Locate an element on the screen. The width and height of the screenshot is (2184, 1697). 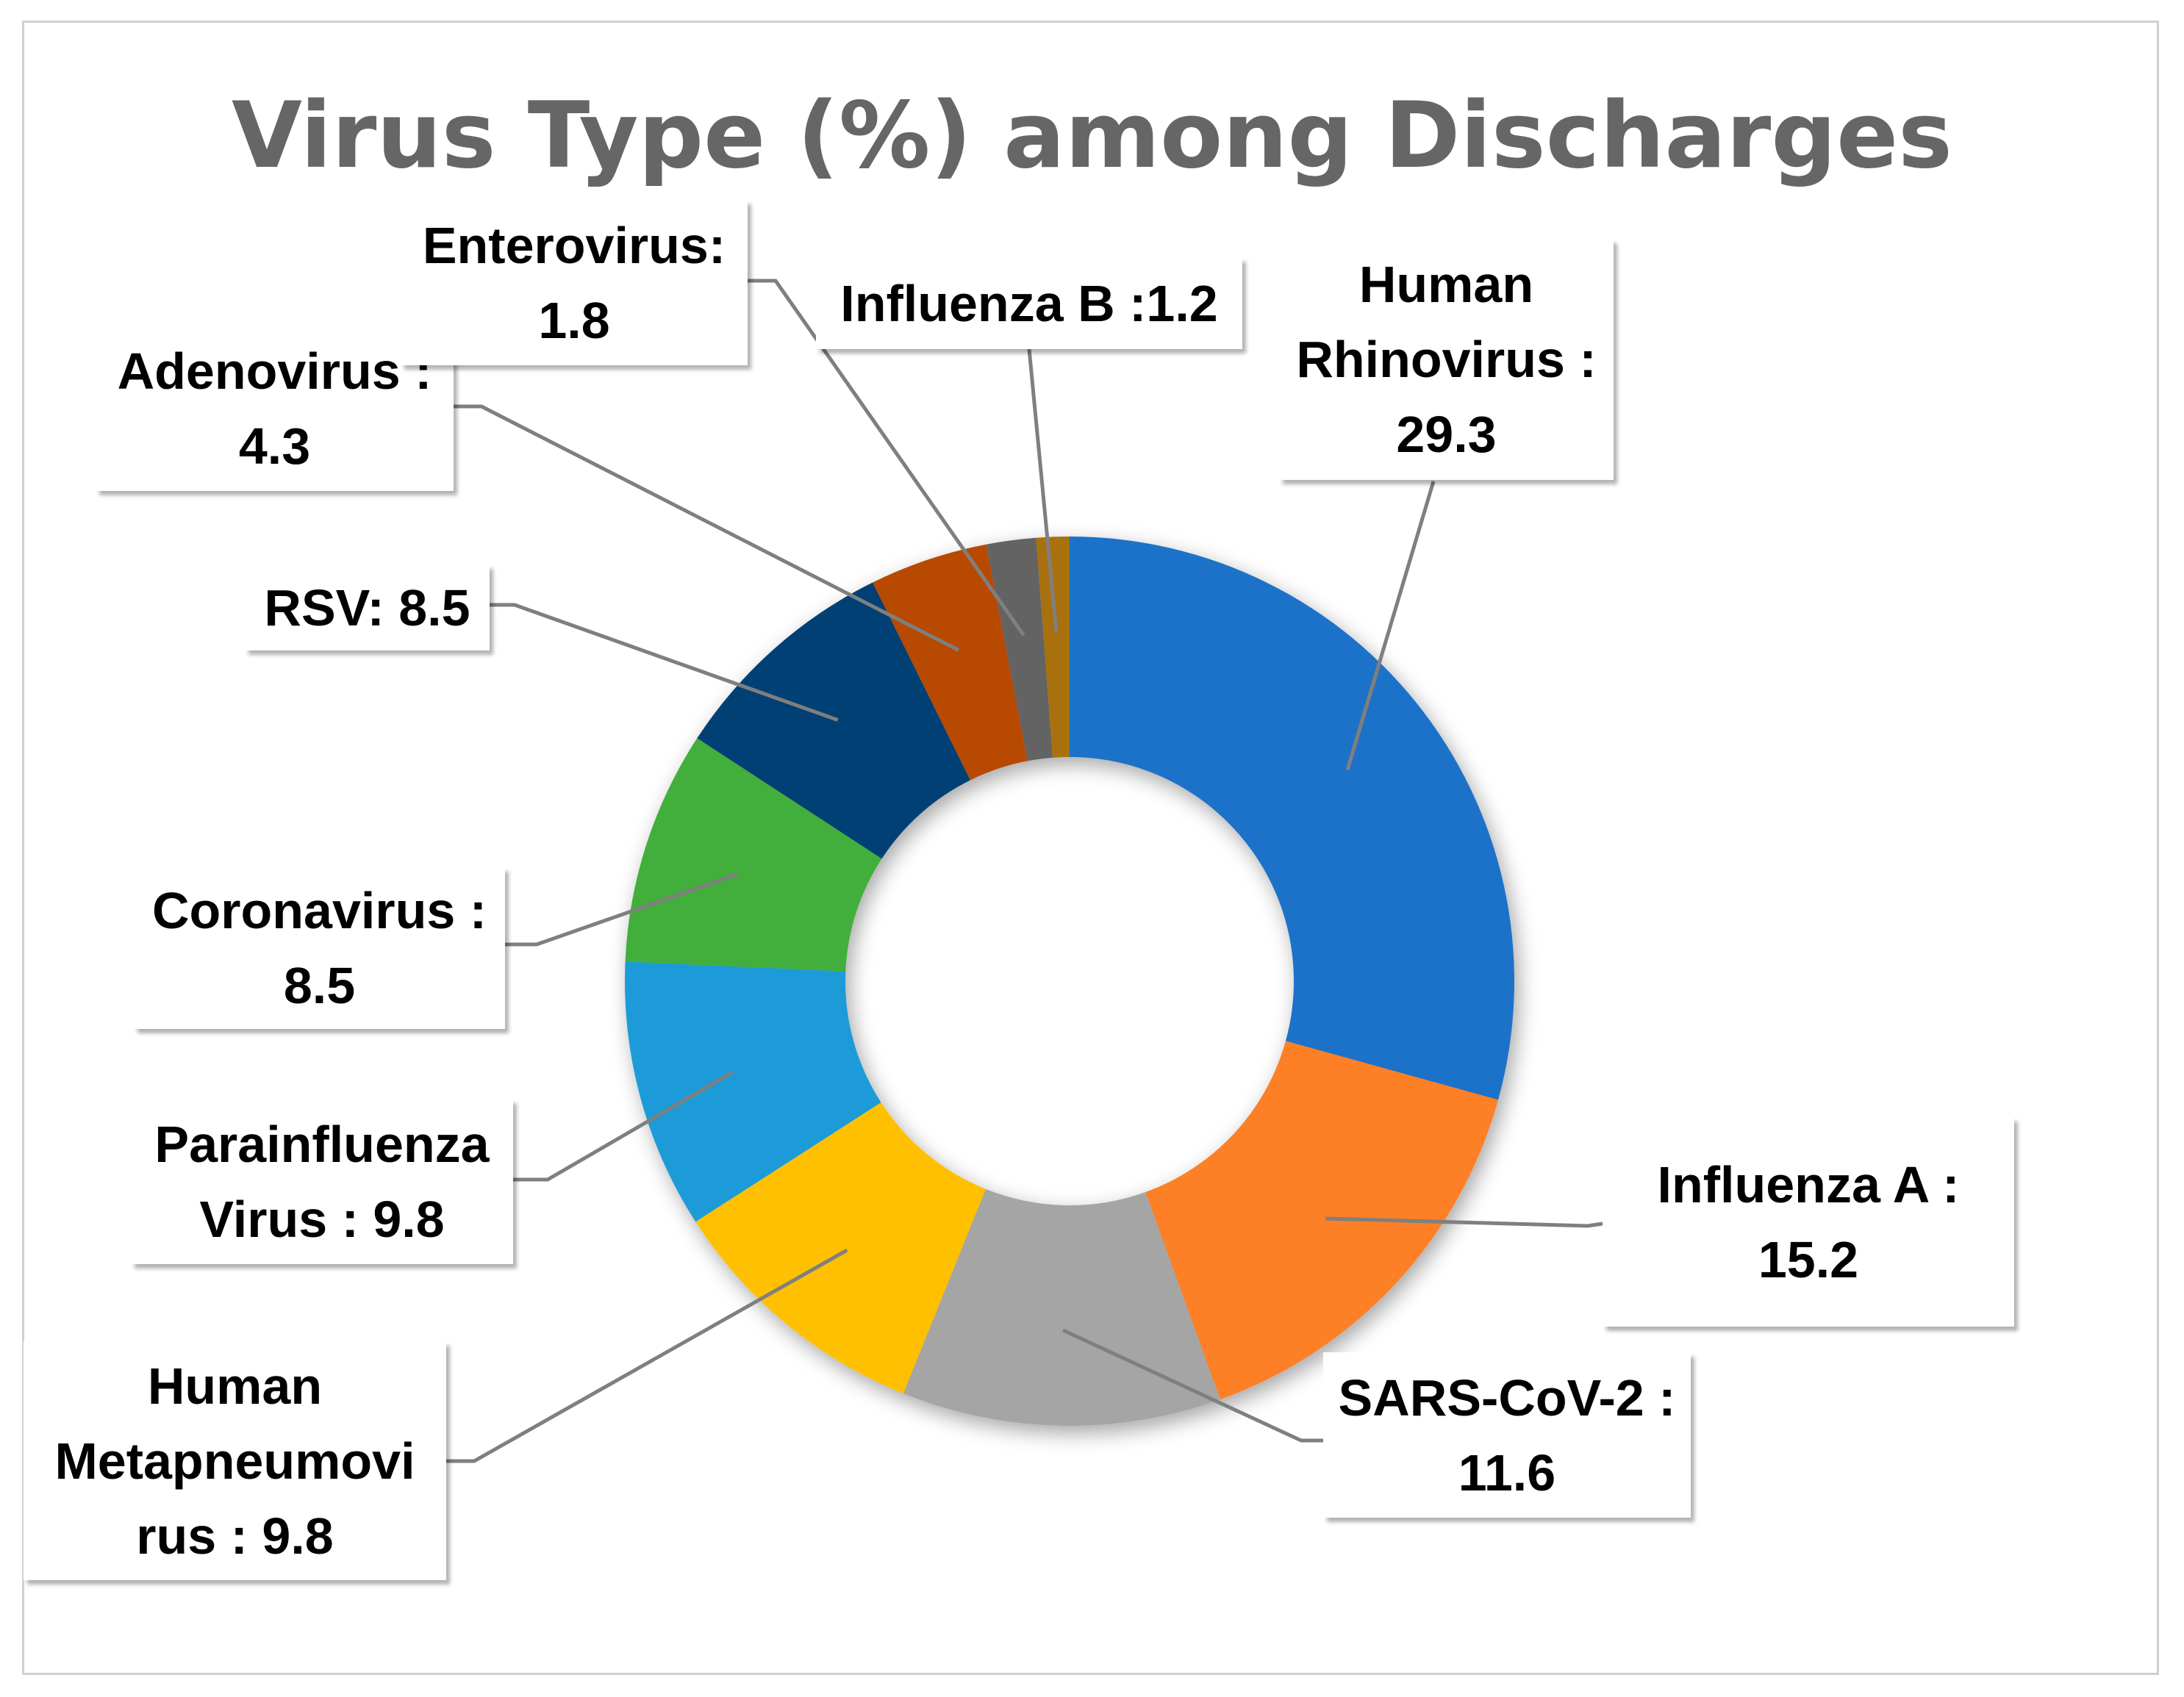
data-label-text: Human Rhinovirus : 29.3 is located at coordinates (1446, 360).